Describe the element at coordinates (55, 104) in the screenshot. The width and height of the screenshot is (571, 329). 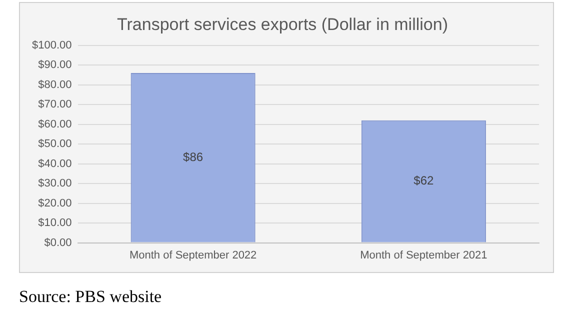
I see `y-tick-label: $70.00` at that location.